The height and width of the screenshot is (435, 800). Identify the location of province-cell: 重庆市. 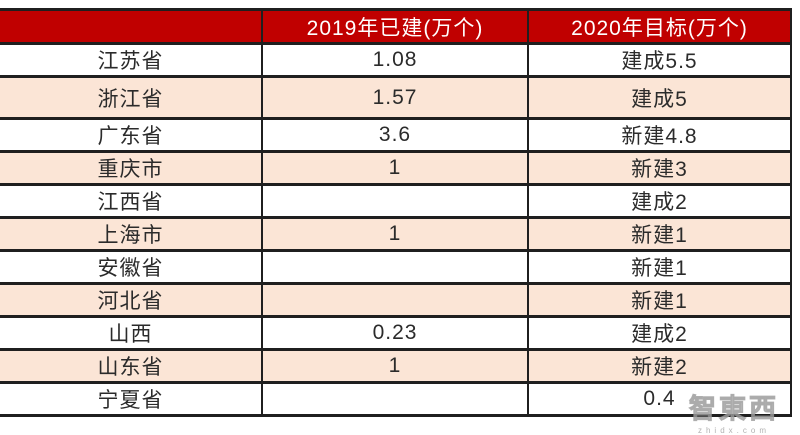
(131, 168).